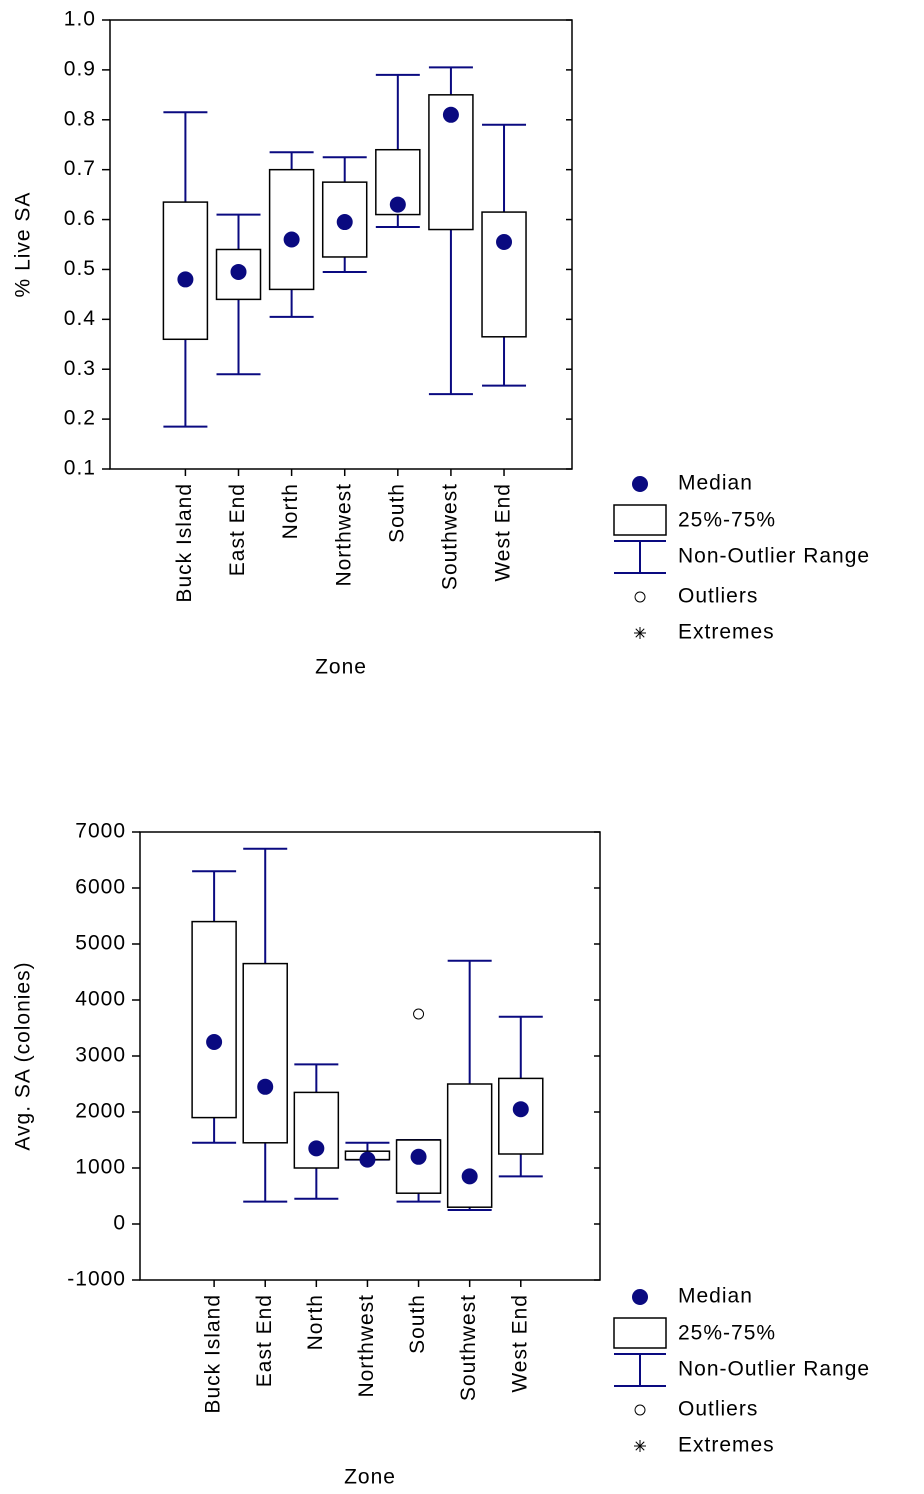 This screenshot has height=1494, width=924. What do you see at coordinates (119, 1223) in the screenshot?
I see `y-tick-label: 0` at bounding box center [119, 1223].